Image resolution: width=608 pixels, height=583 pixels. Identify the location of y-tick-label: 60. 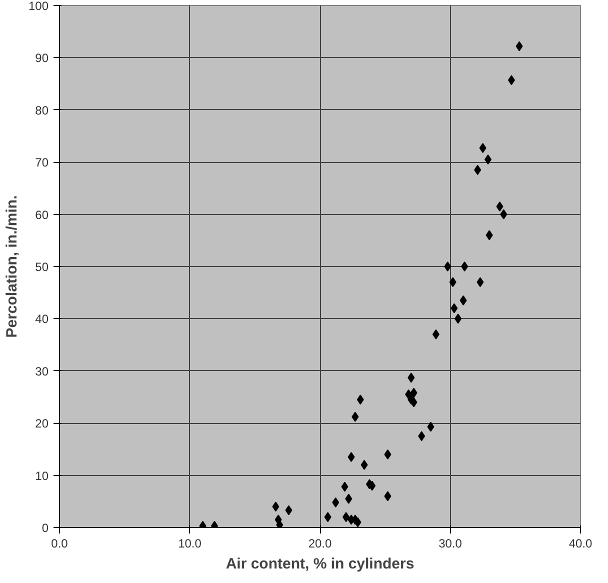
(42, 215).